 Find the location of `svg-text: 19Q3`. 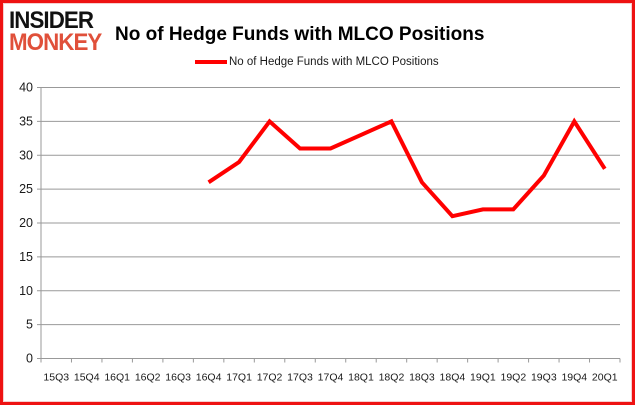

svg-text: 19Q3 is located at coordinates (544, 378).